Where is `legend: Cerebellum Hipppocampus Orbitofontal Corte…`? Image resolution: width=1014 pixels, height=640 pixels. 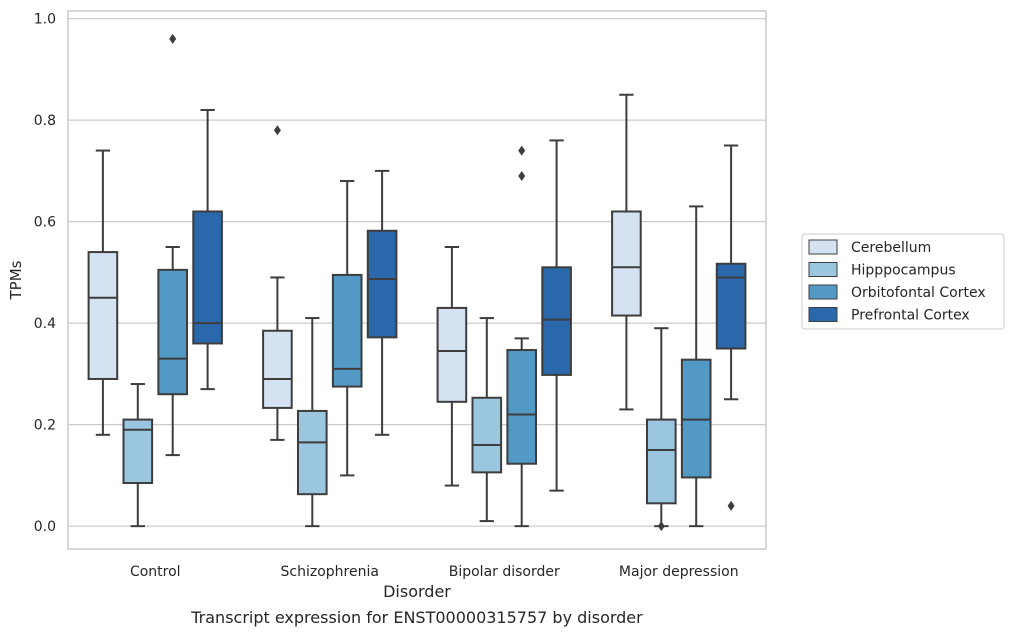
legend: Cerebellum Hipppocampus Orbitofontal Corte… is located at coordinates (903, 281).